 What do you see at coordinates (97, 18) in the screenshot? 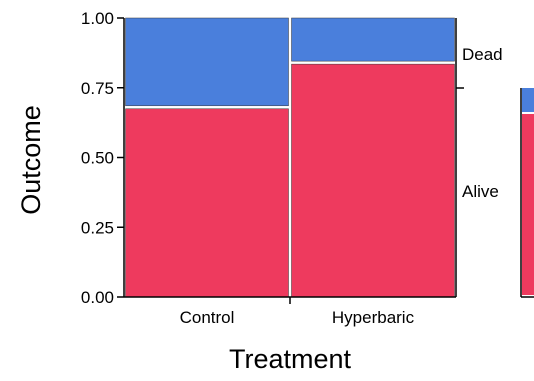
I see `y-tick-label: 1.00` at bounding box center [97, 18].